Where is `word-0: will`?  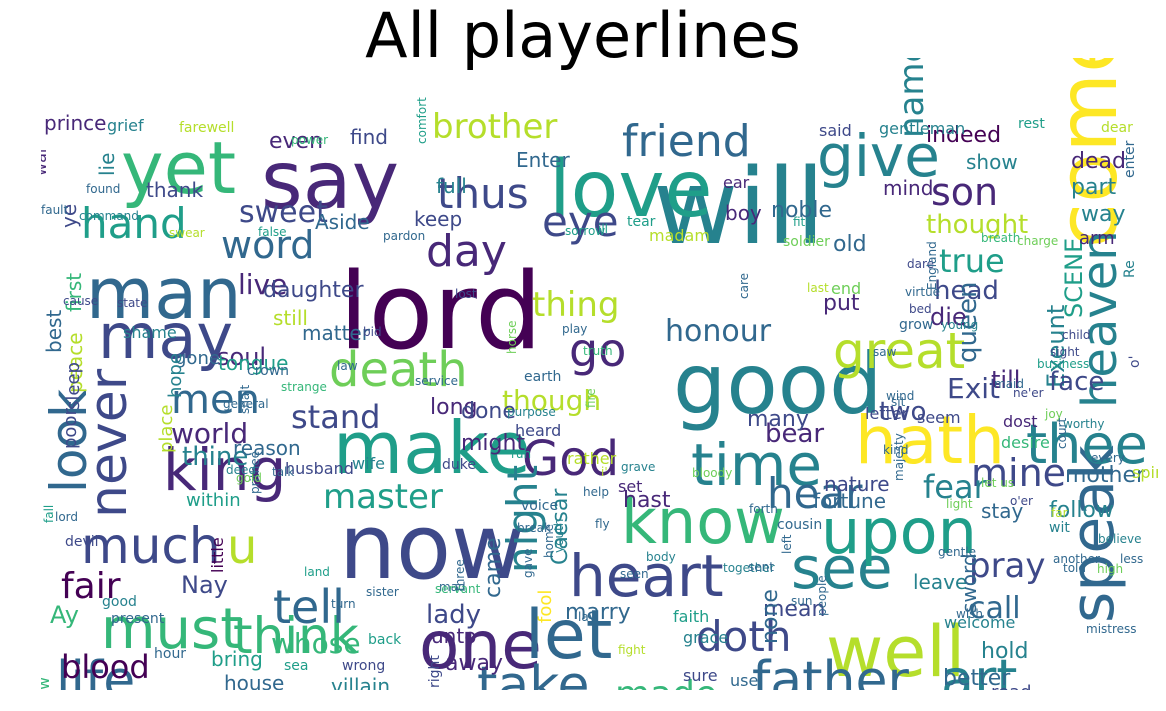
word-0: will is located at coordinates (739, 207).